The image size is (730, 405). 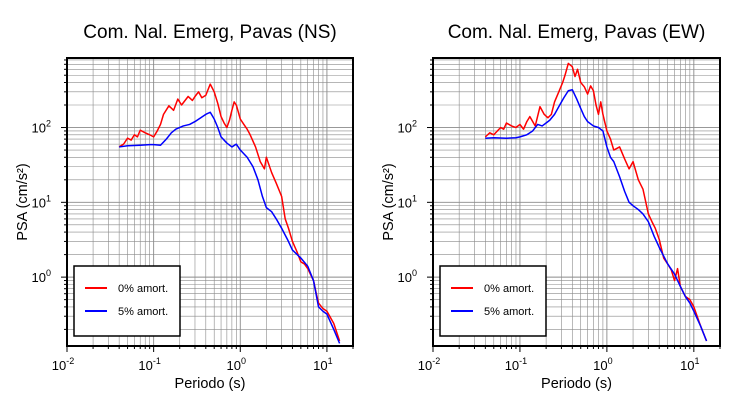 I want to click on chart-title: Com. Nal. Emerg, Pavas (NS), so click(x=209, y=32).